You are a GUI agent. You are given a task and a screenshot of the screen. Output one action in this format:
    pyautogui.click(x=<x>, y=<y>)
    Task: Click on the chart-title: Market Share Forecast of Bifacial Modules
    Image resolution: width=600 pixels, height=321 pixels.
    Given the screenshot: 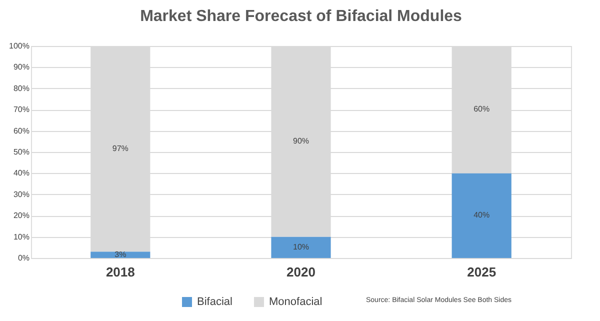 What is the action you would take?
    pyautogui.click(x=301, y=16)
    